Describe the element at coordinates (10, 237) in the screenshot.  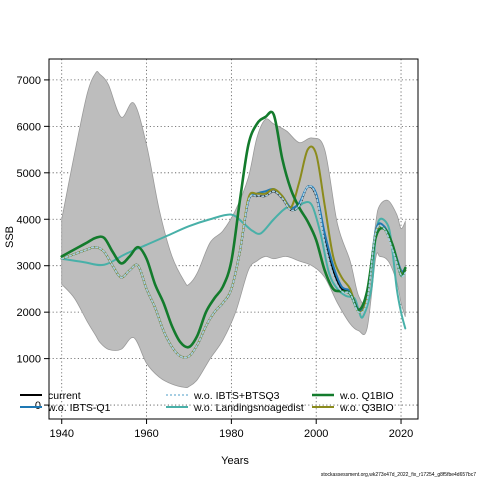
I see `y-axis-label: SSB` at that location.